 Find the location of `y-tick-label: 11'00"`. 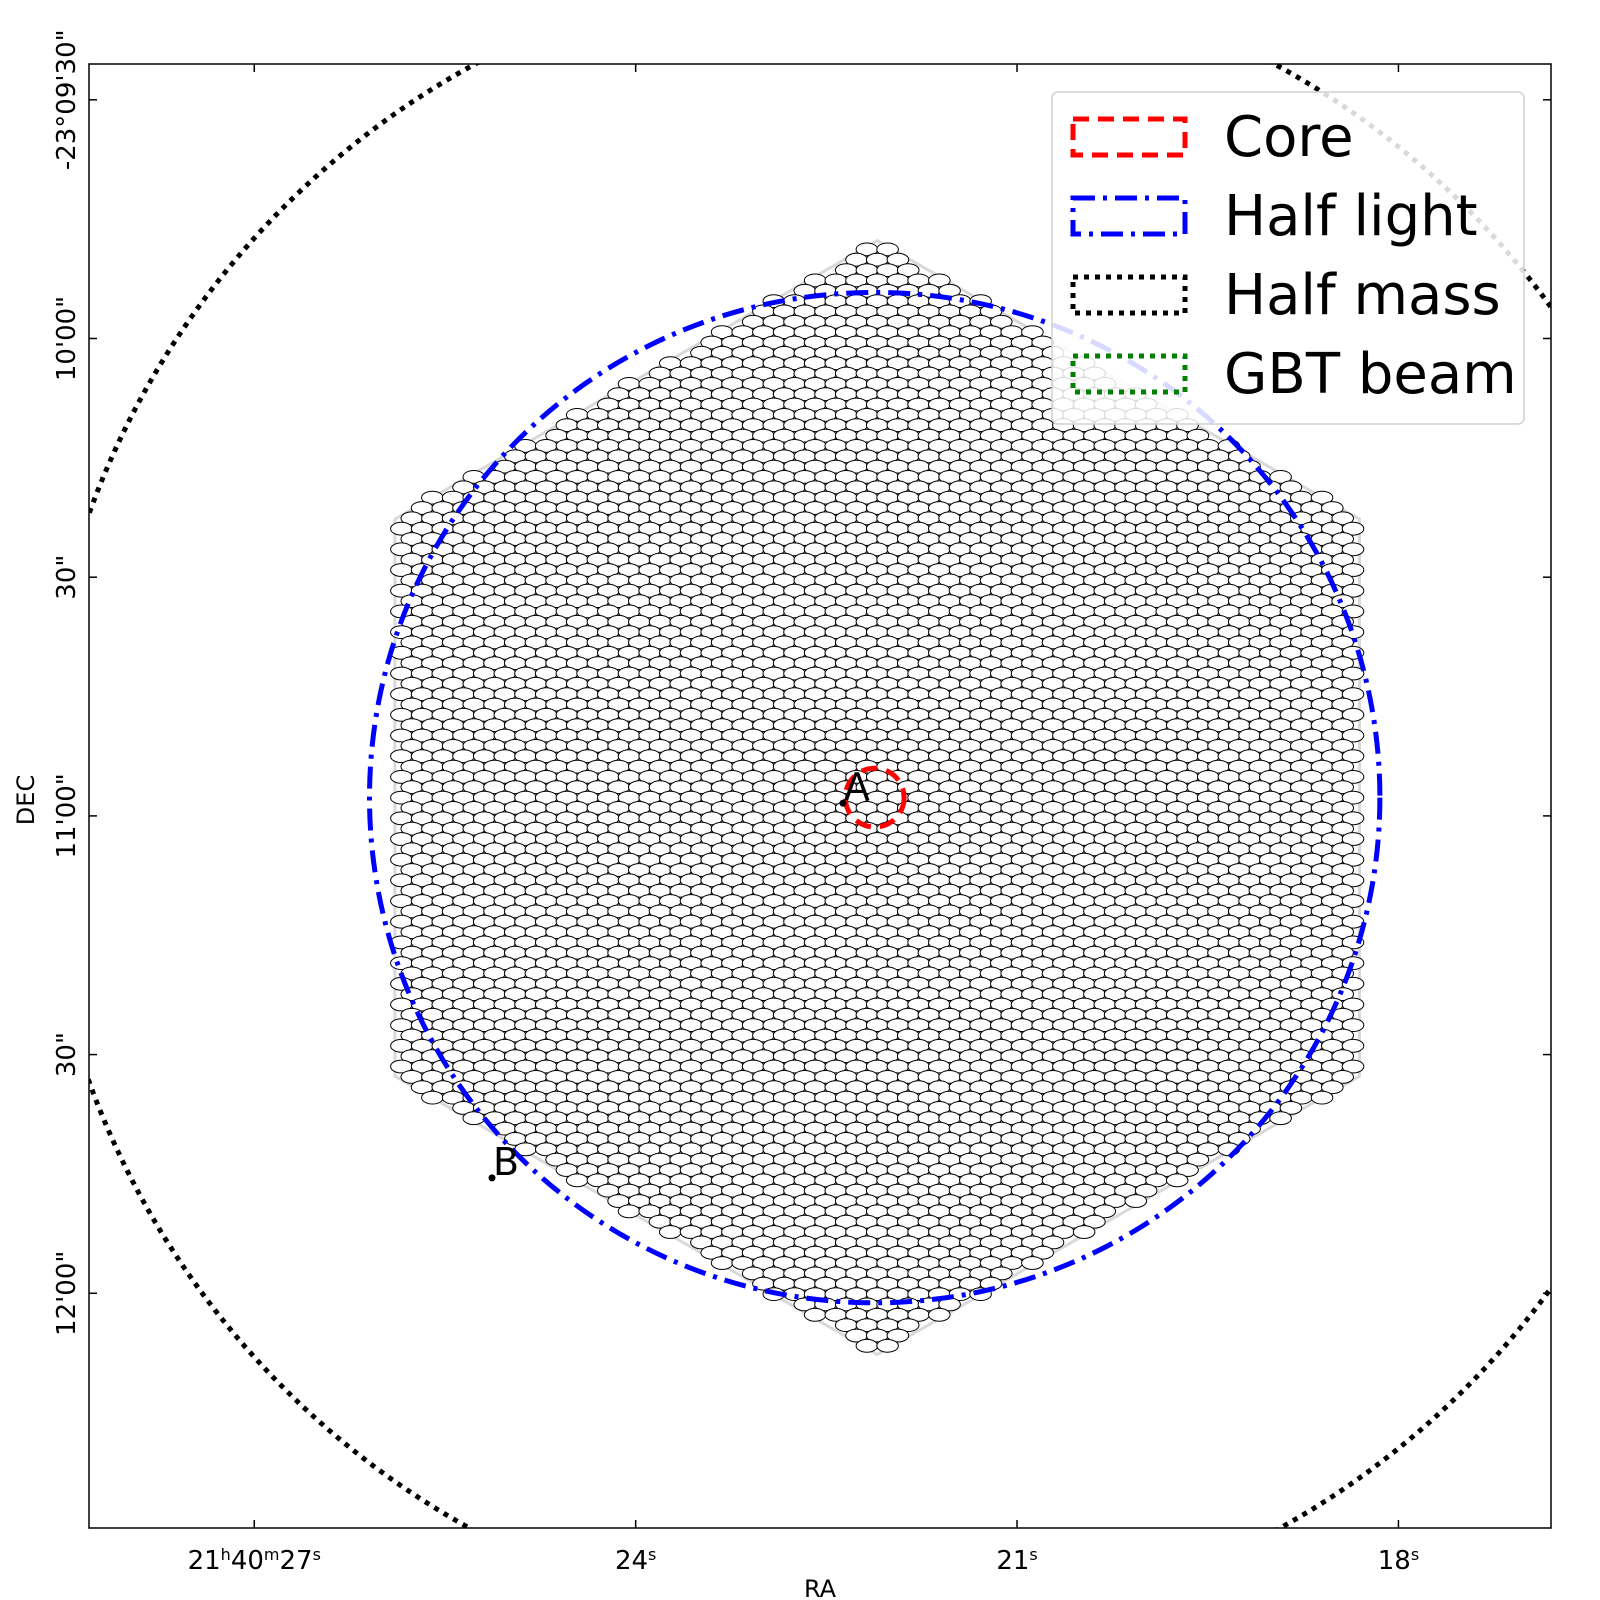

y-tick-label: 11'00" is located at coordinates (67, 815).